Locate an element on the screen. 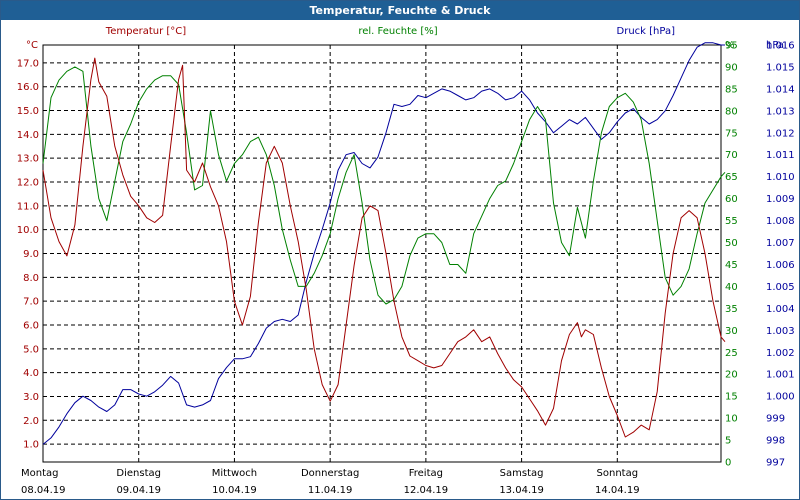 This screenshot has height=500, width=800. x-tick-date-label: 08.04.19 is located at coordinates (43, 490).